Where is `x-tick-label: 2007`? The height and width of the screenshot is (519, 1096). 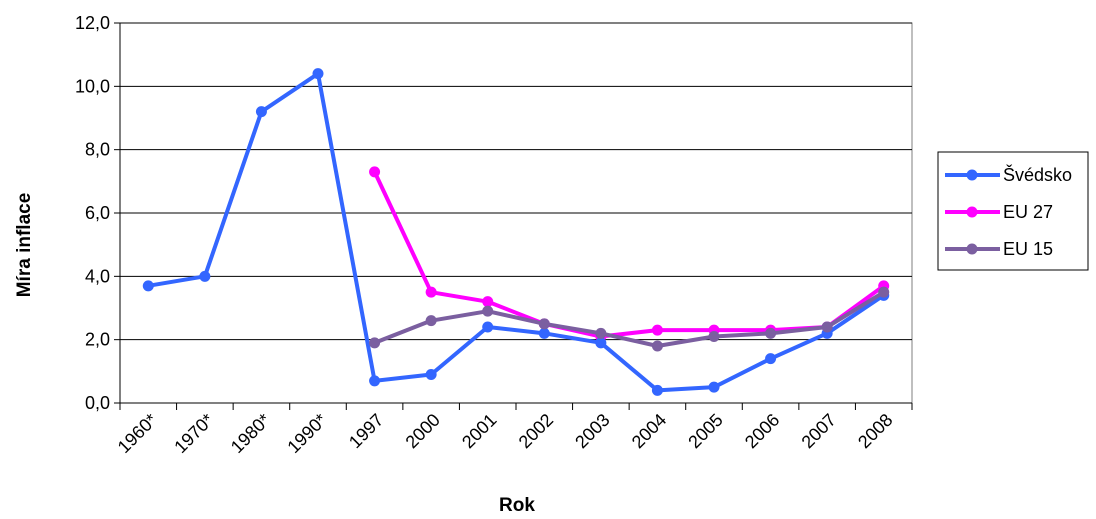
x-tick-label: 2007 is located at coordinates (819, 431).